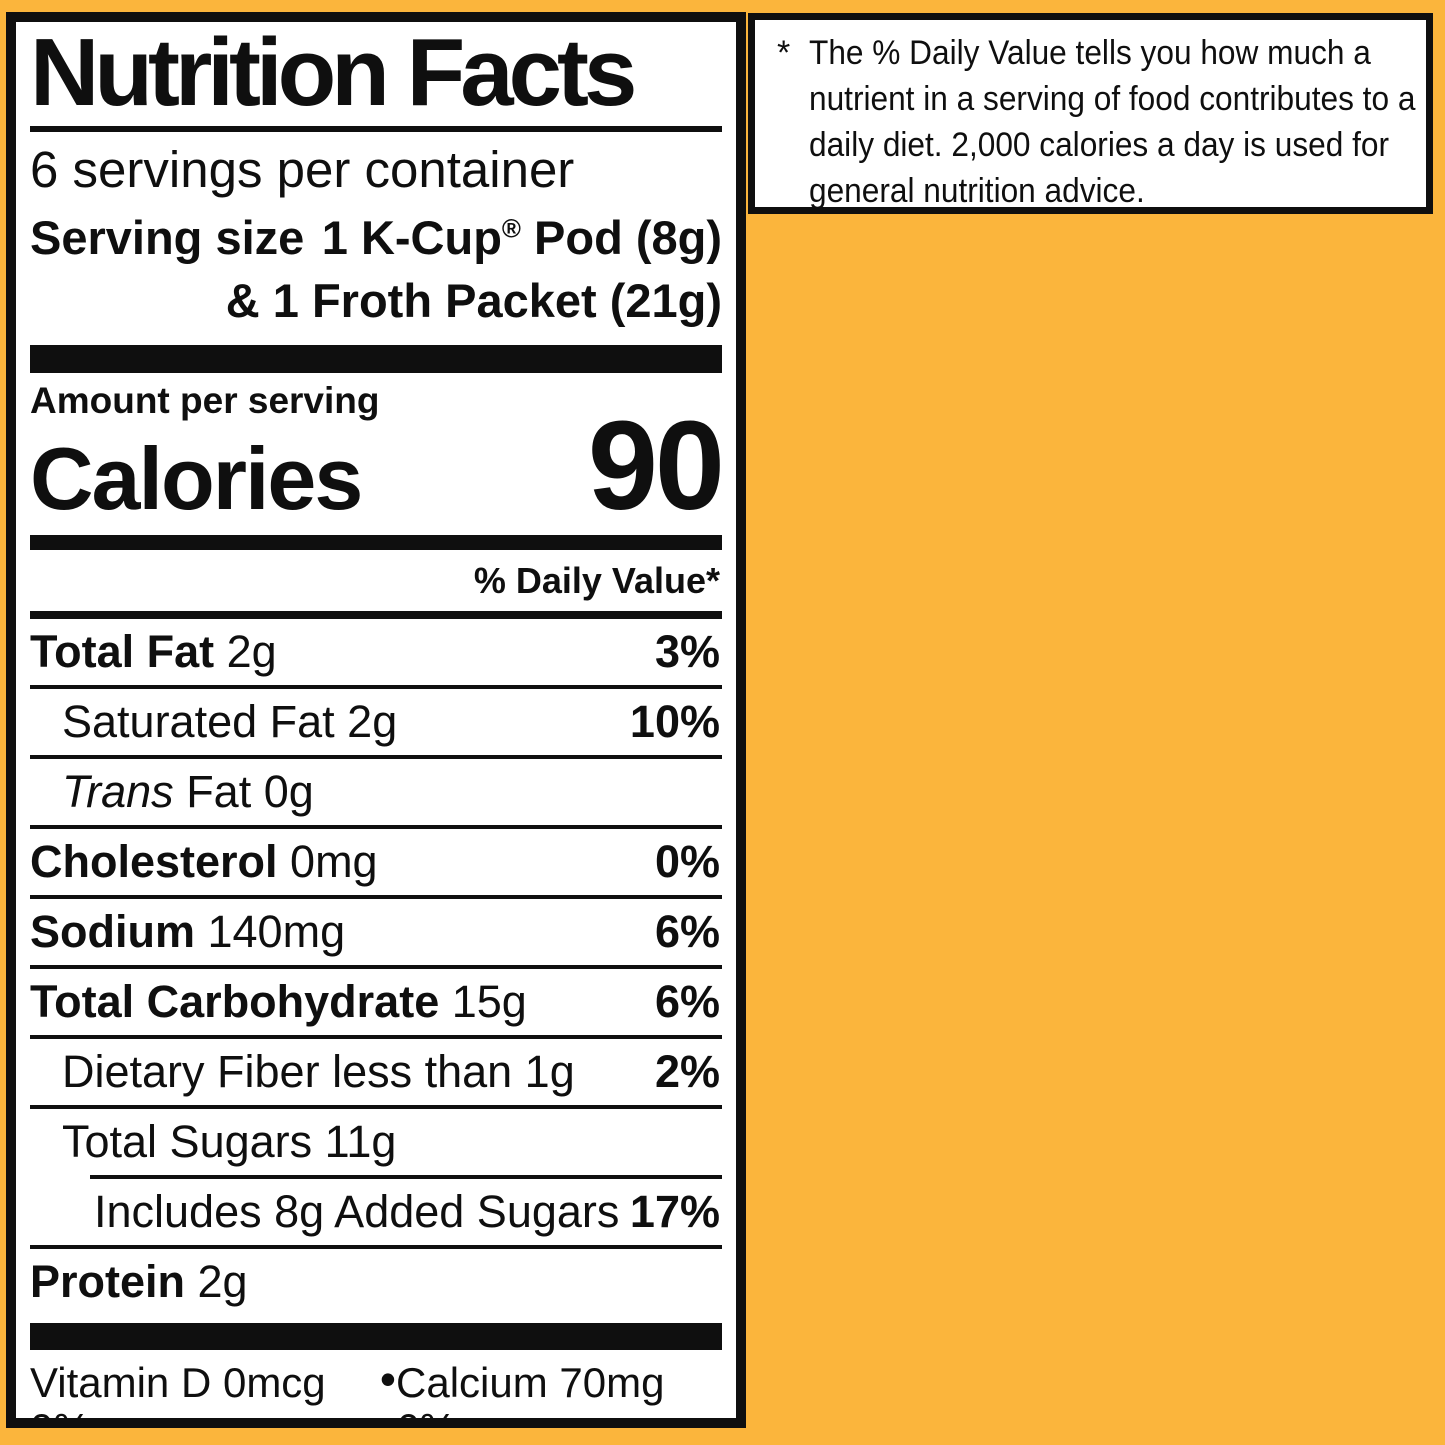 The width and height of the screenshot is (1445, 1445). Describe the element at coordinates (687, 651) in the screenshot. I see `dv-total-fat: 3%` at that location.